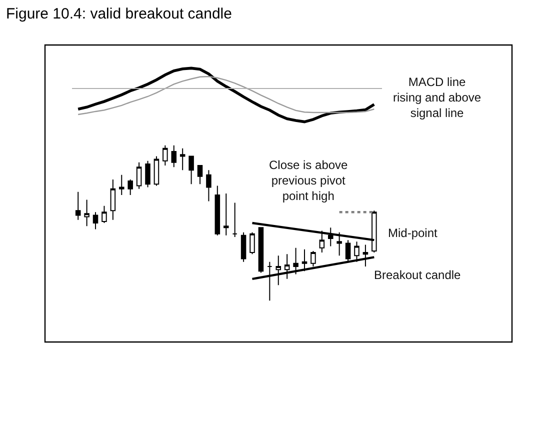 Image resolution: width=546 pixels, height=430 pixels. What do you see at coordinates (308, 181) in the screenshot?
I see `annotation: Close is above previous pivot point high` at bounding box center [308, 181].